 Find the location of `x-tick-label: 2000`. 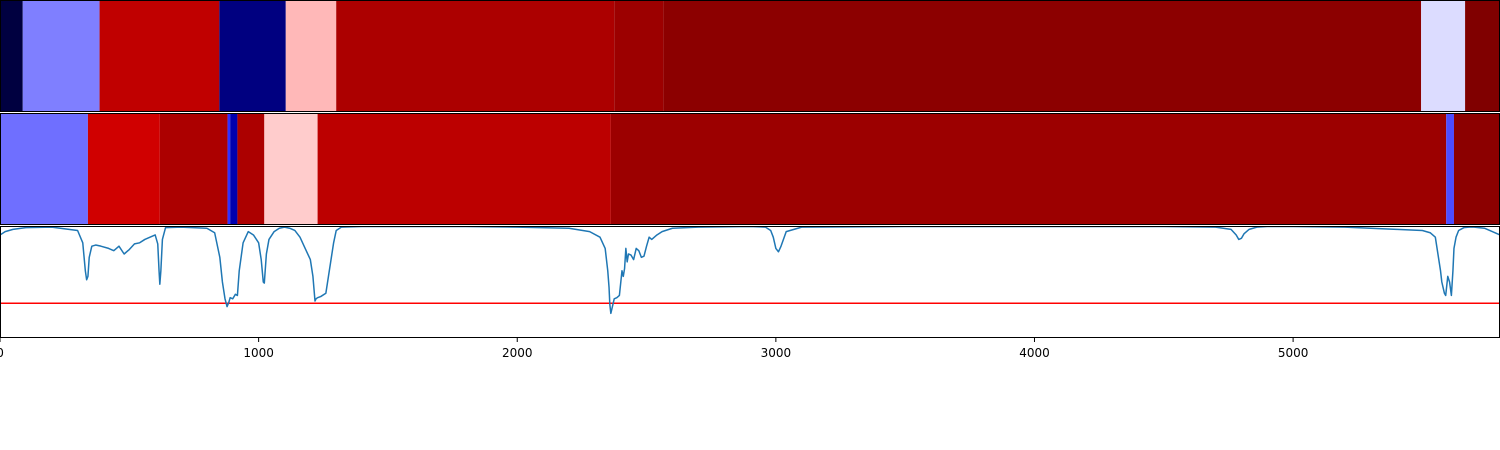

x-tick-label: 2000 is located at coordinates (517, 353).